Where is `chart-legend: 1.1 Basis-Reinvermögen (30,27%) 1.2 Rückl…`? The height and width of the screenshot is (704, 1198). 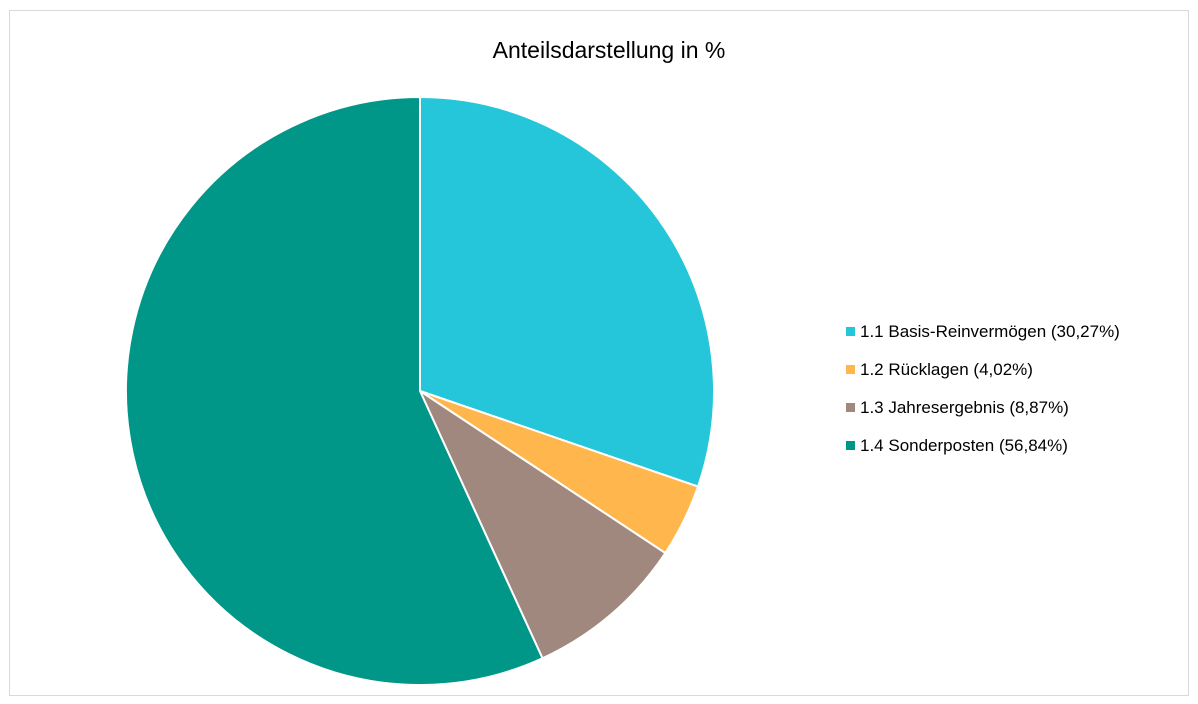
chart-legend: 1.1 Basis-Reinvermögen (30,27%) 1.2 Rückl… is located at coordinates (983, 388).